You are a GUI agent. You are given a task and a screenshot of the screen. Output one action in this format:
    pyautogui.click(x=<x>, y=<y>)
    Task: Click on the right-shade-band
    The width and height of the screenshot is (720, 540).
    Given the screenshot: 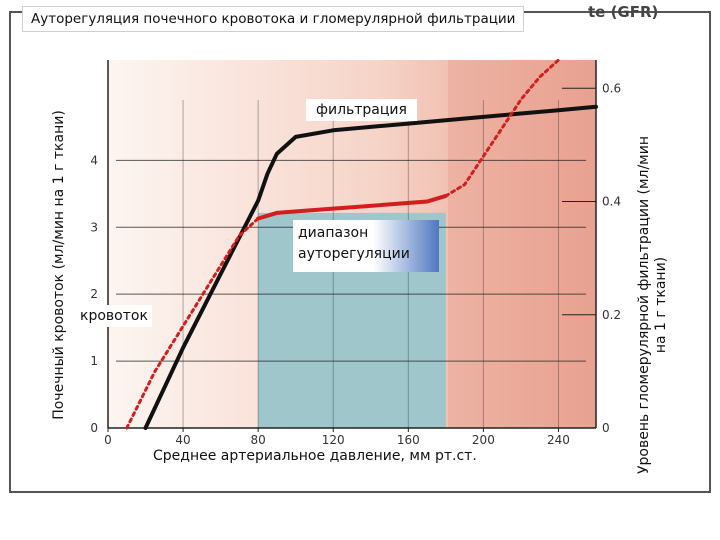 What is the action you would take?
    pyautogui.click(x=522, y=244)
    